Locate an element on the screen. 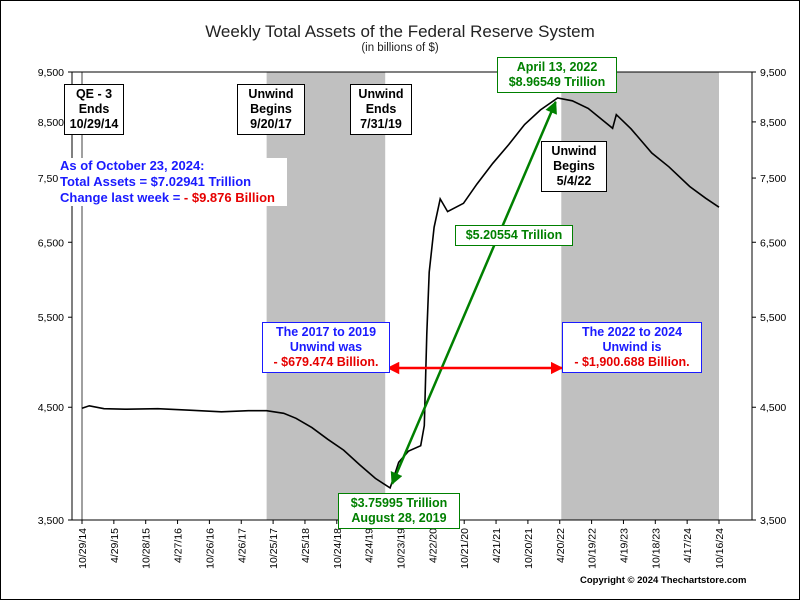 This screenshot has width=800, height=600. unwind-2017-2019-line2: Unwind was is located at coordinates (326, 347).